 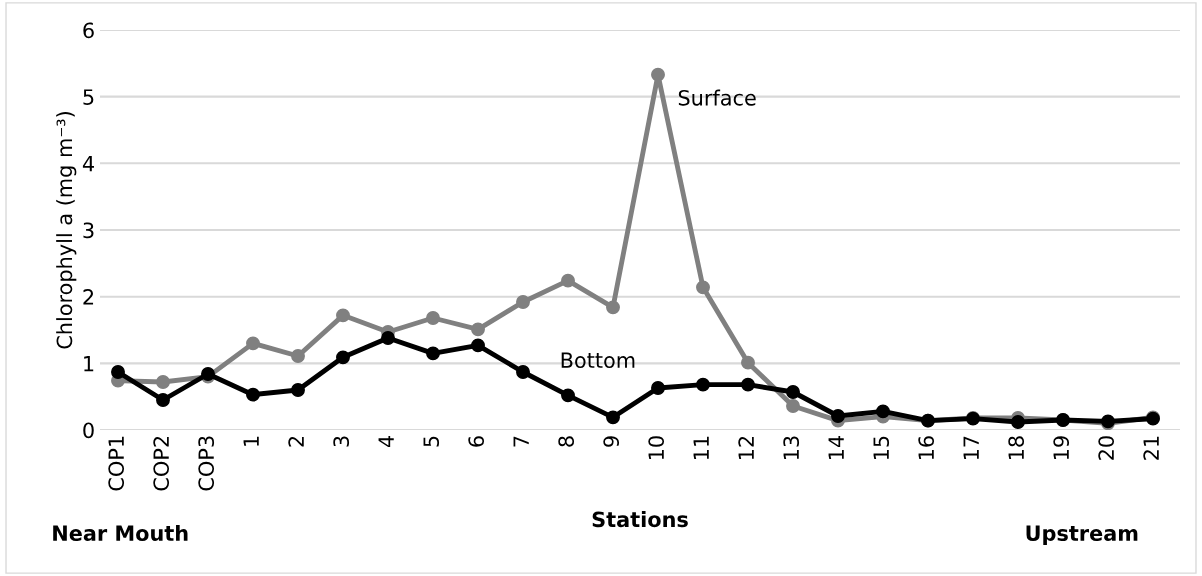 I want to click on x-tick-label: COP1, so click(x=116, y=463).